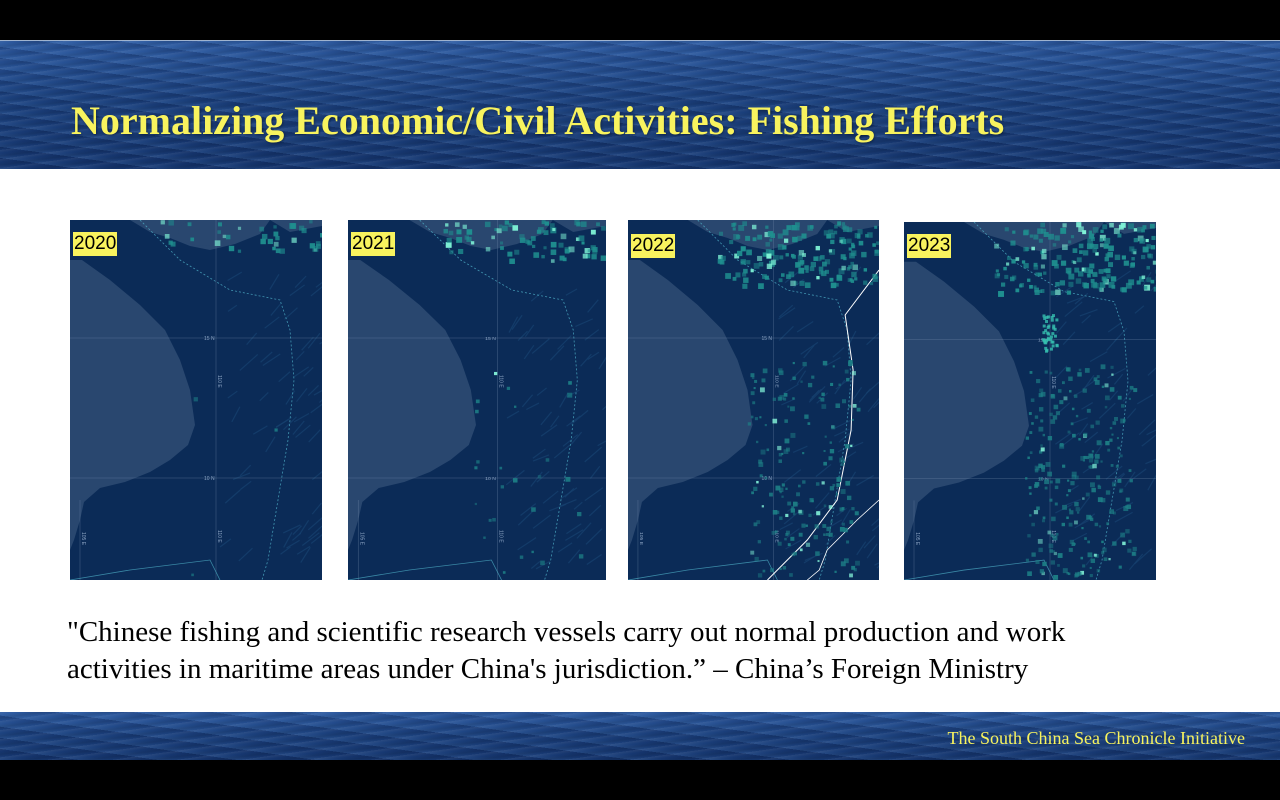 The height and width of the screenshot is (800, 1280). Describe the element at coordinates (929, 246) in the screenshot. I see `year-label-2023: 2023` at that location.